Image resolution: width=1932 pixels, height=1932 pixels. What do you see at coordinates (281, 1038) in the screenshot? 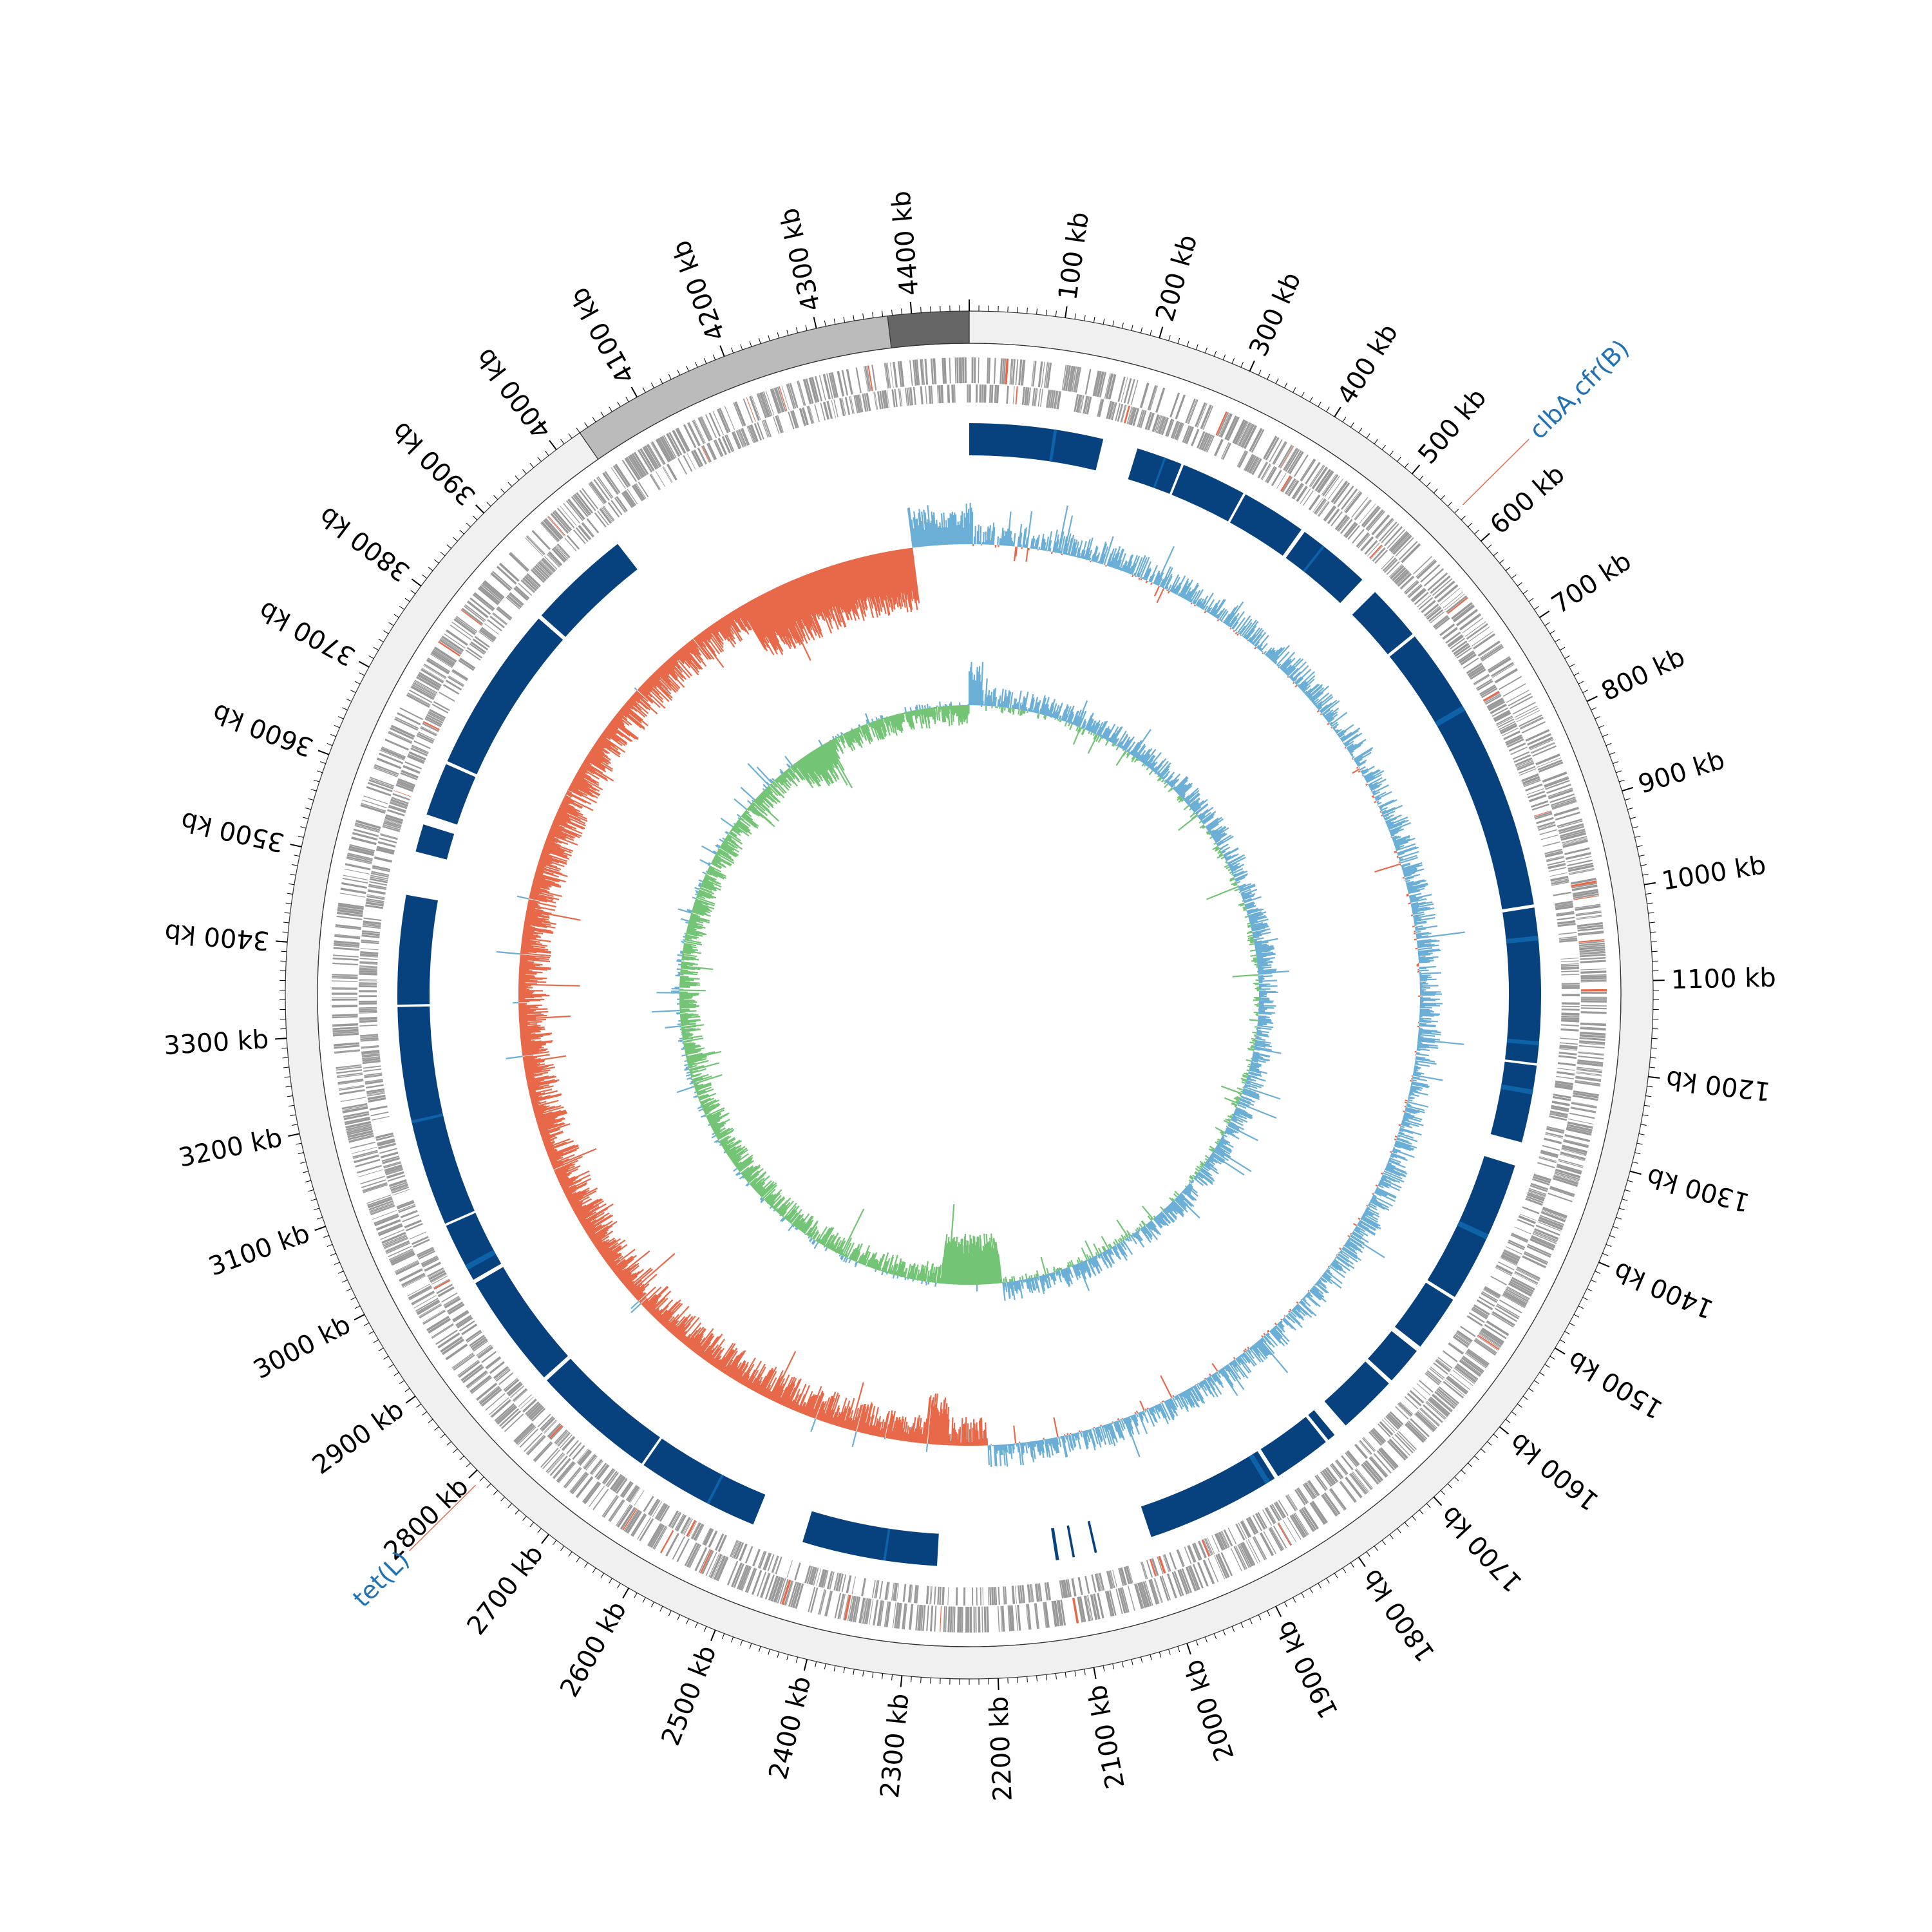
I see `major-tick` at bounding box center [281, 1038].